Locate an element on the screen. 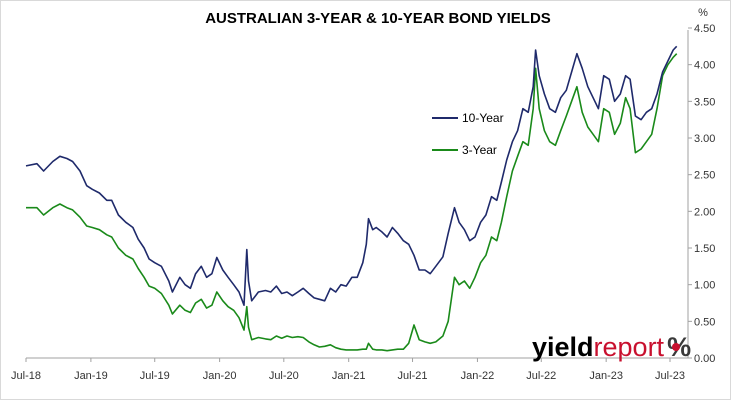  x-tick-label: Jul-20 is located at coordinates (284, 376).